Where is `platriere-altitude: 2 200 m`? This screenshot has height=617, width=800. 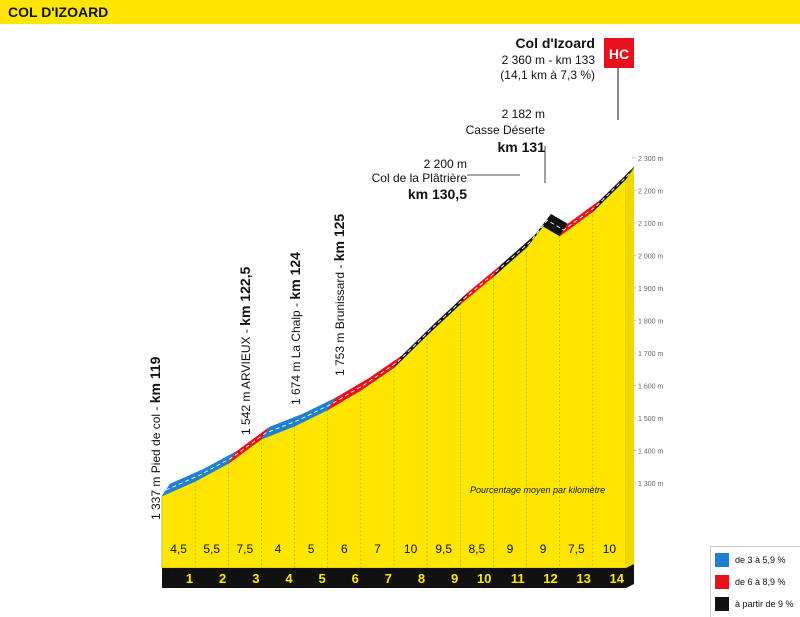
platriere-altitude: 2 200 m is located at coordinates (445, 164).